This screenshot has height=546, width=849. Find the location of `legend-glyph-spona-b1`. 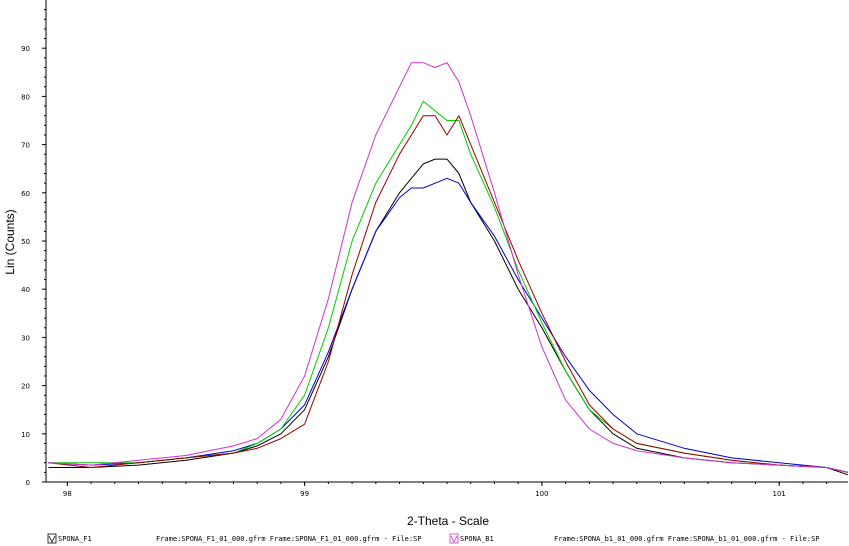

legend-glyph-spona-b1 is located at coordinates (454, 539).